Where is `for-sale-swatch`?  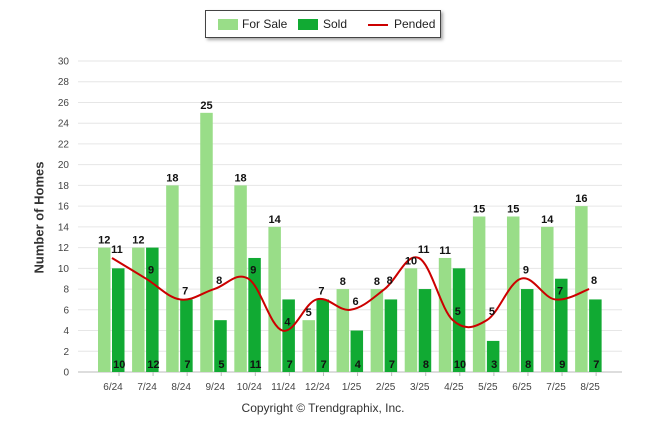 for-sale-swatch is located at coordinates (228, 24).